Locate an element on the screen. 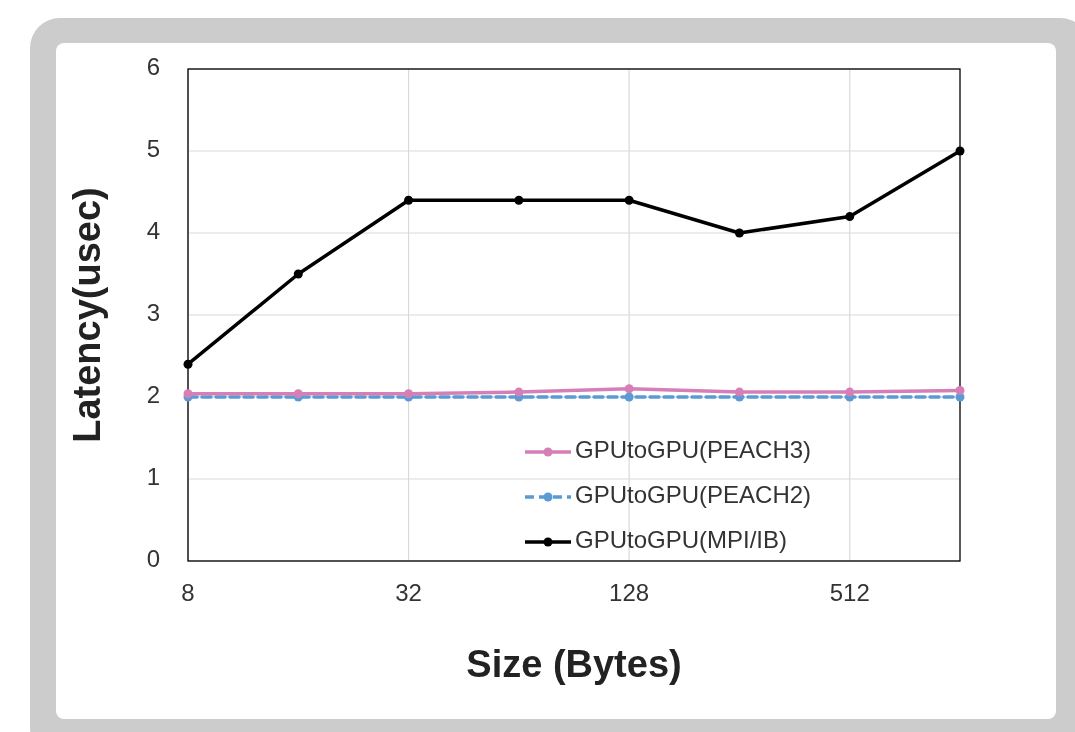 The image size is (1075, 732). x-axis-title: Size (Bytes) is located at coordinates (574, 664).